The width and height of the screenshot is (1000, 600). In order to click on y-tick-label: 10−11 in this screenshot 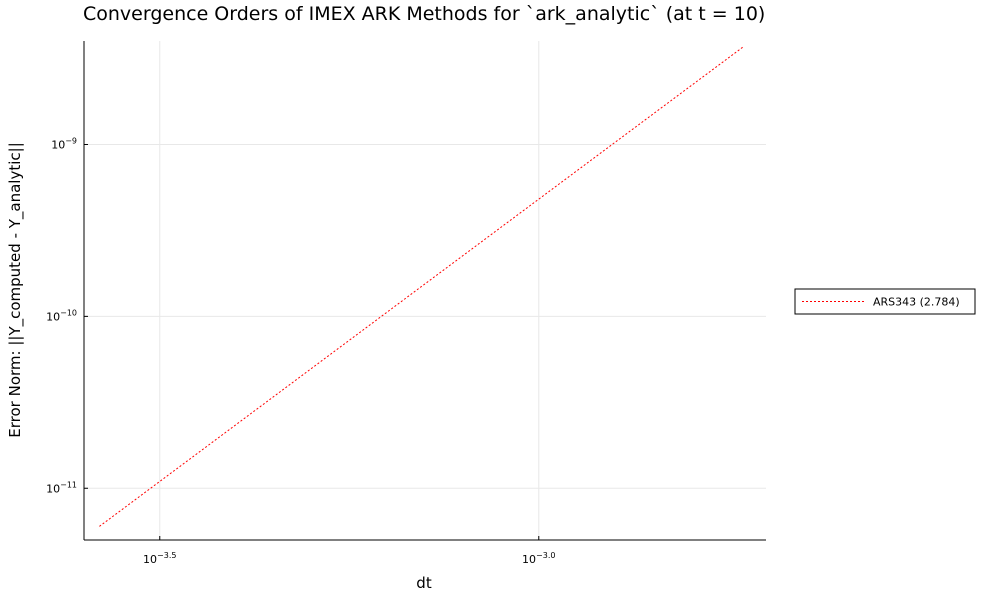, I will do `click(61, 487)`.